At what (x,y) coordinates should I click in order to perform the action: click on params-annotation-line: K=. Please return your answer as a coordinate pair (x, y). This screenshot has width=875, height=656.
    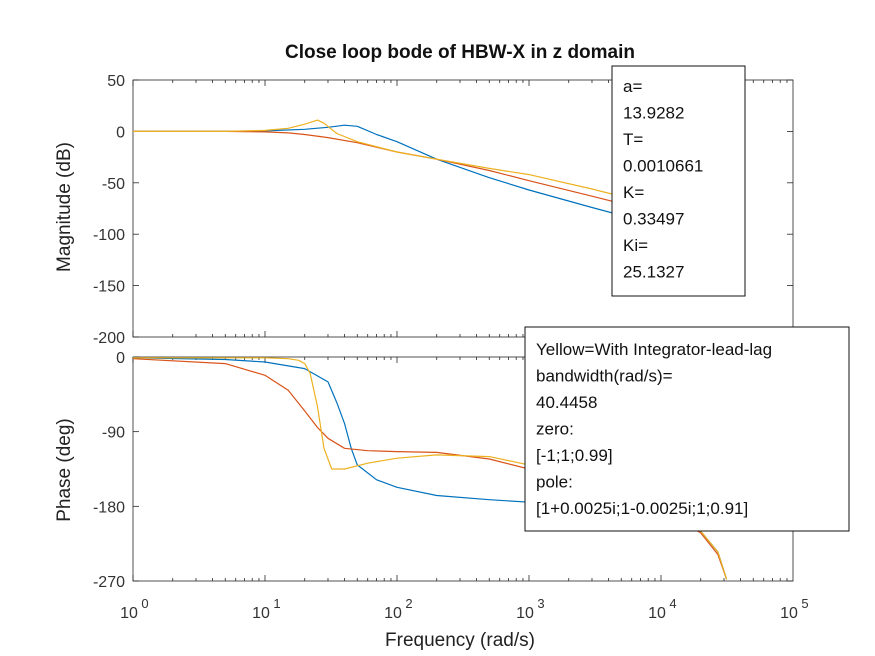
    Looking at the image, I should click on (633, 192).